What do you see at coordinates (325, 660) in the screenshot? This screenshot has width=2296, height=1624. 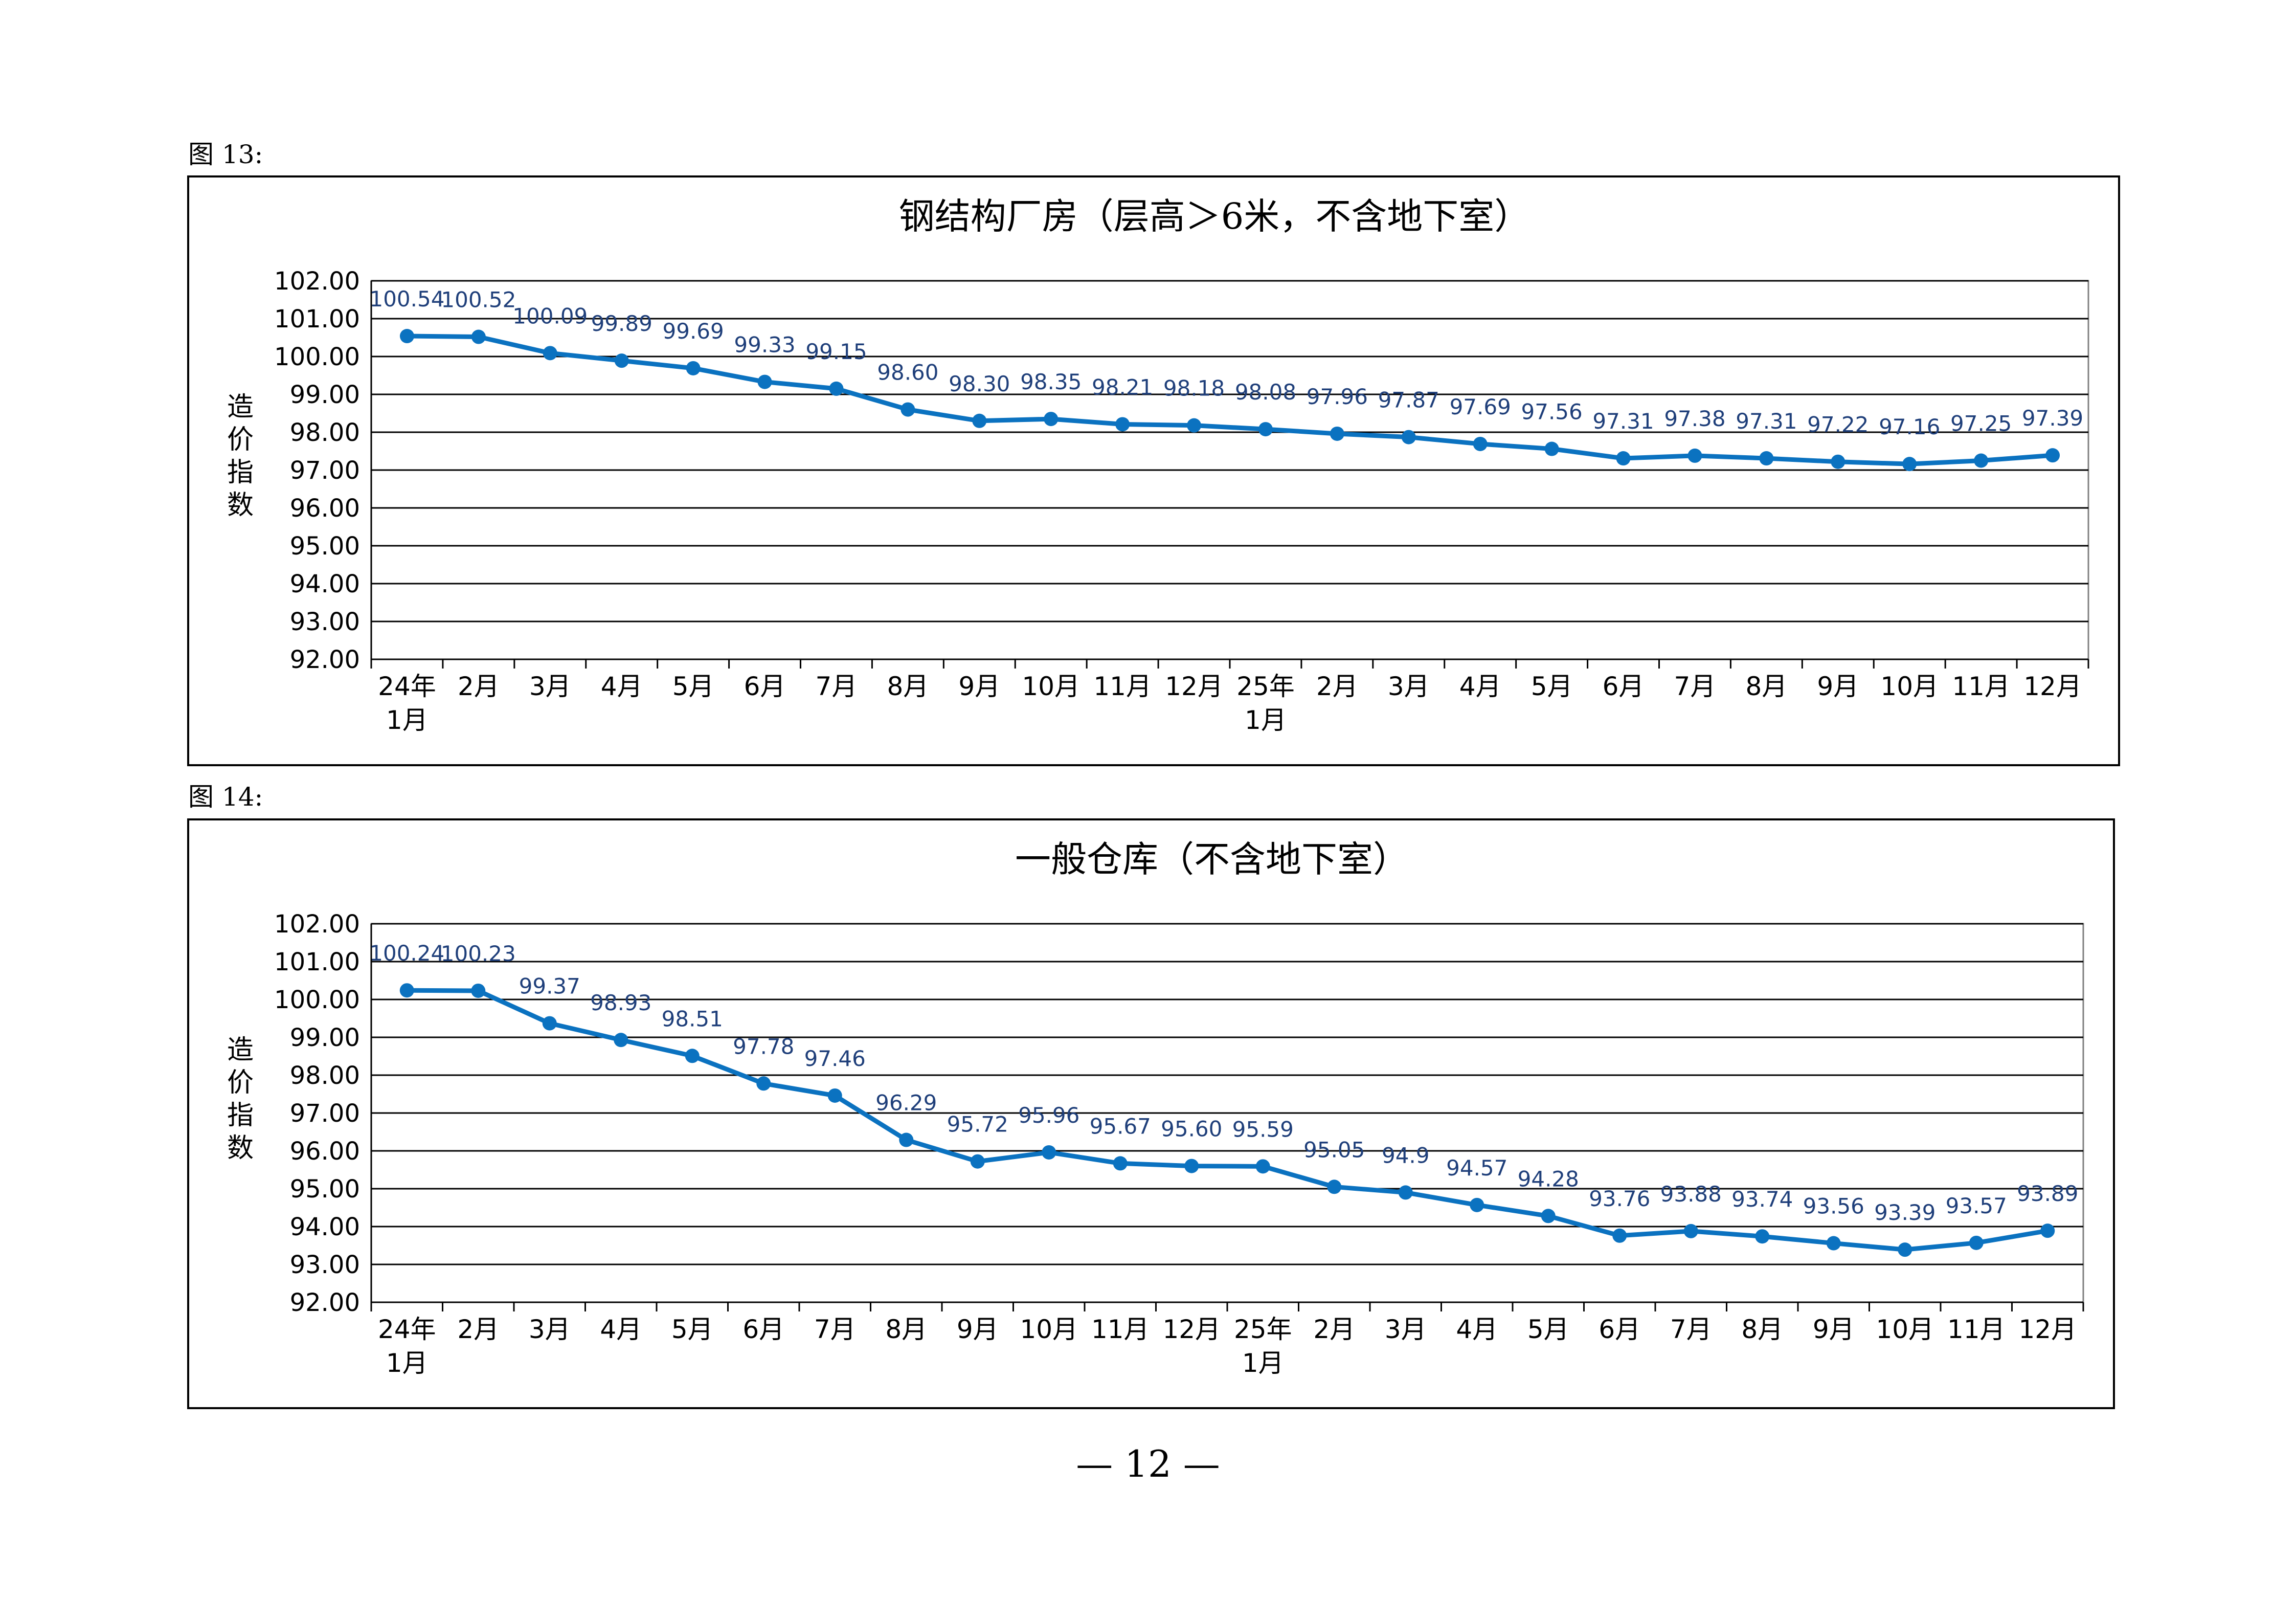 I see `chart-13-y-tick-label: 92.00` at bounding box center [325, 660].